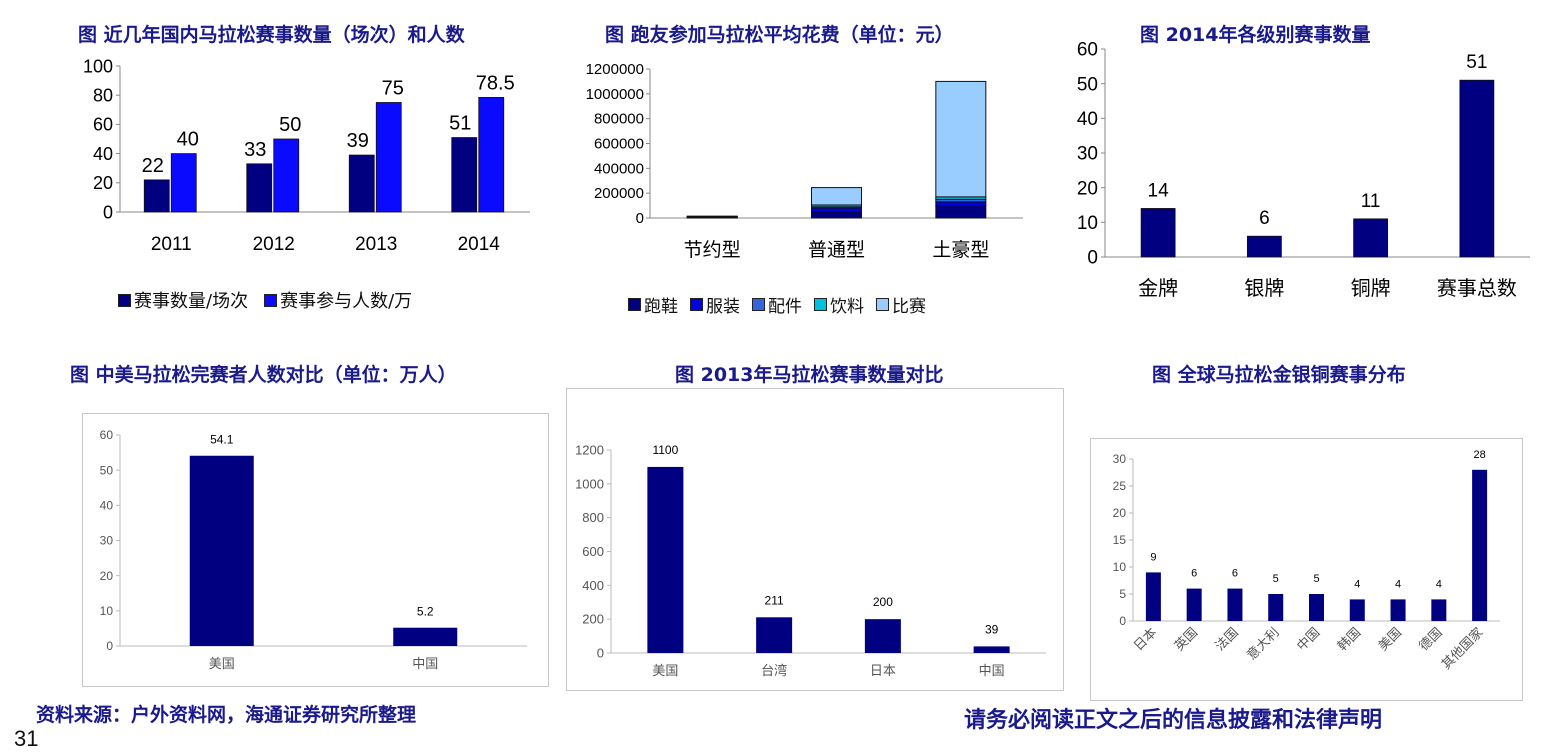 The image size is (1560, 752). What do you see at coordinates (376, 244) in the screenshot?
I see `x-tick-label: 2013` at bounding box center [376, 244].